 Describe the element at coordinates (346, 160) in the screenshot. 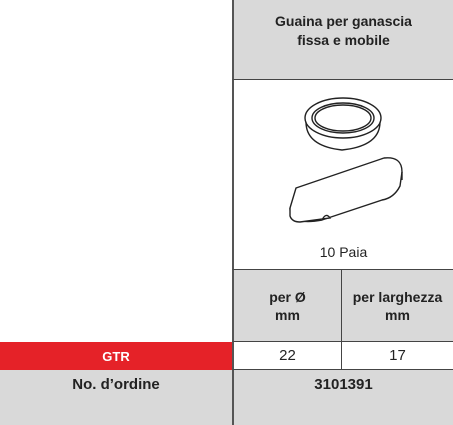

I see `product-drawing` at that location.